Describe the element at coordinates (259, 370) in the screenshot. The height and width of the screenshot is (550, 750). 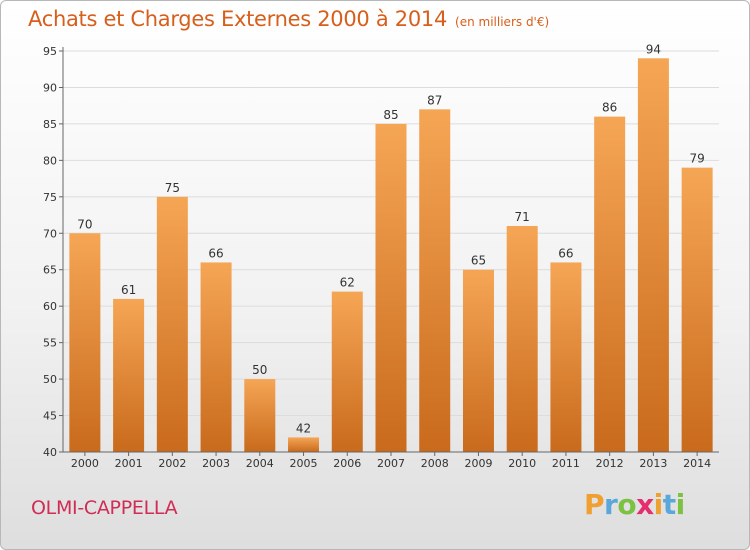
I see `data-label-2004: 50` at that location.